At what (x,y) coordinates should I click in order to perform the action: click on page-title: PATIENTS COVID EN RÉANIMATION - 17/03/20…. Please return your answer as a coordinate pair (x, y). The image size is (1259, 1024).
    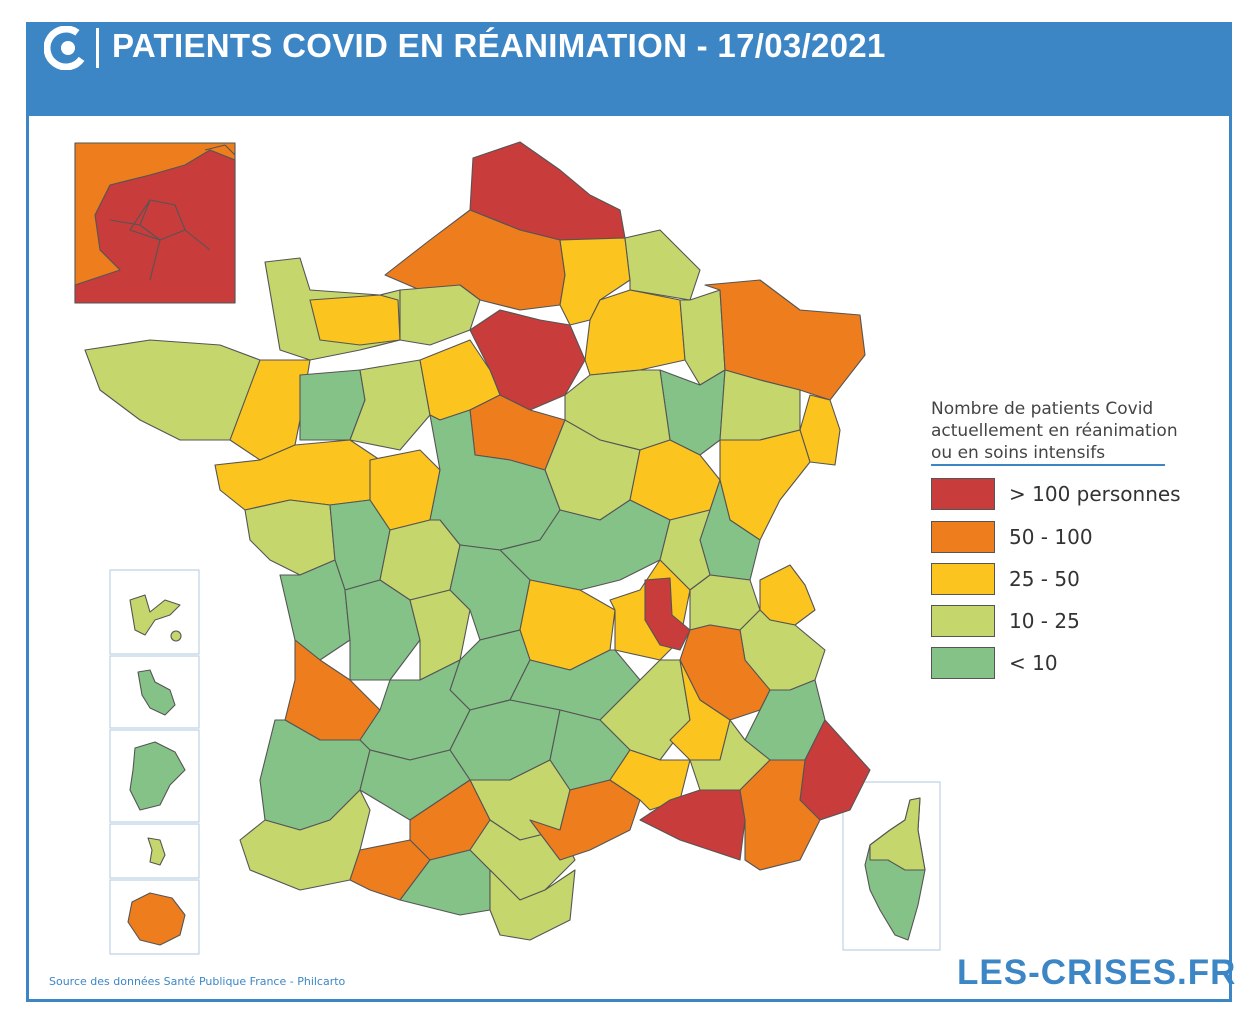
    Looking at the image, I should click on (499, 45).